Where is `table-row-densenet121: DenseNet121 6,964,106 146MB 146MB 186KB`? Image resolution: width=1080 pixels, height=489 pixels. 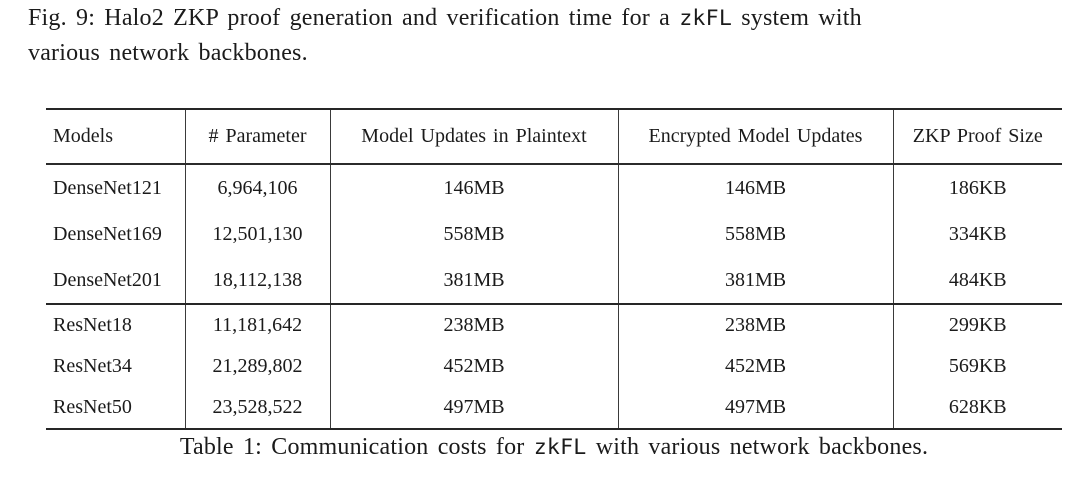 table-row-densenet121: DenseNet121 6,964,106 146MB 146MB 186KB is located at coordinates (554, 187).